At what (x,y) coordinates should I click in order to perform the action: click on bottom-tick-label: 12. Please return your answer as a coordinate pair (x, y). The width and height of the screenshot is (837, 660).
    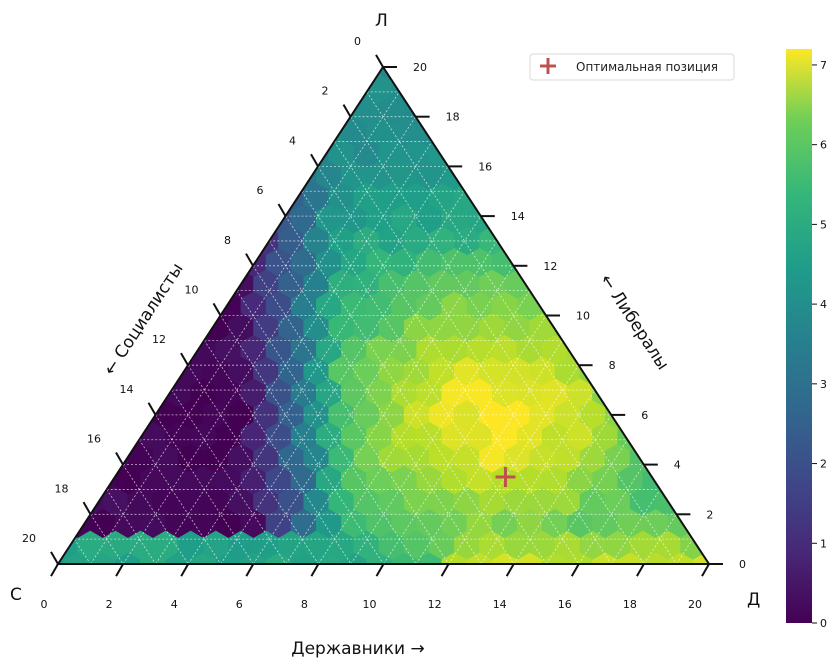
    Looking at the image, I should click on (435, 604).